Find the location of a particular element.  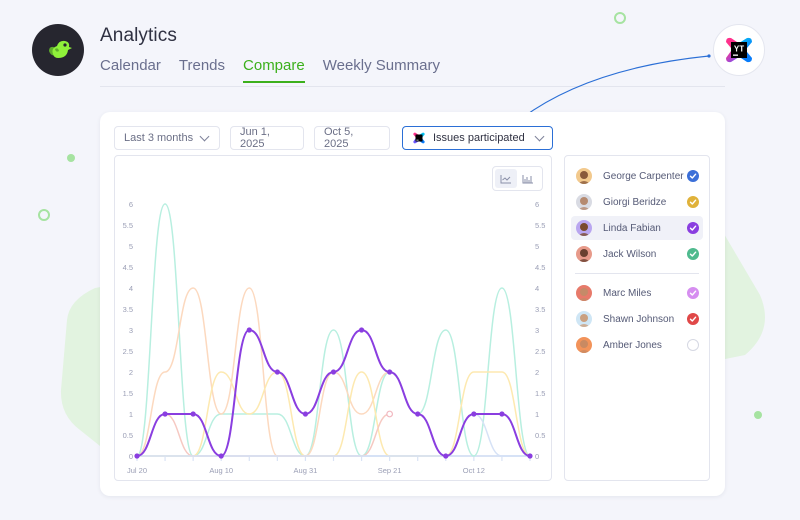

youtrack-logo-icon is located at coordinates (419, 138).